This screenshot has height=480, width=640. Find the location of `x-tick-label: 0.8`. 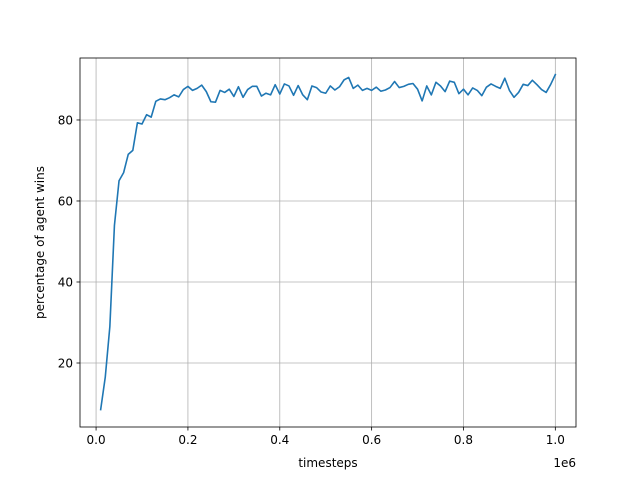

x-tick-label: 0.8 is located at coordinates (463, 440).